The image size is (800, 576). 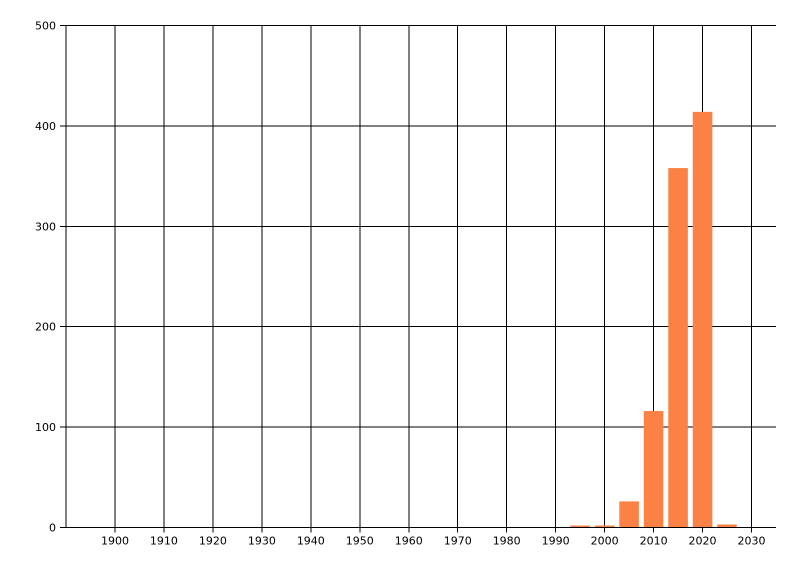 What do you see at coordinates (604, 526) in the screenshot?
I see `bar-2000` at bounding box center [604, 526].